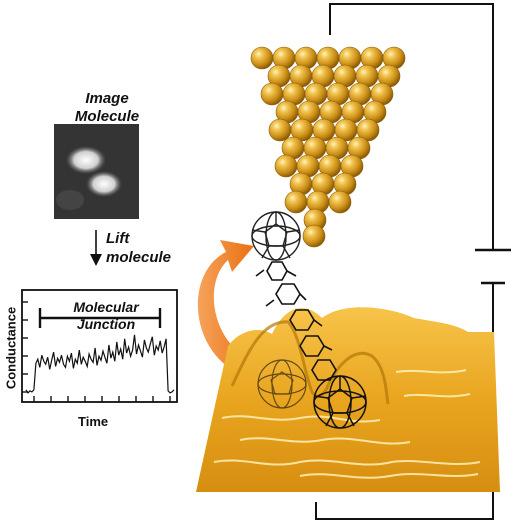 This screenshot has width=517, height=522. What do you see at coordinates (282, 384) in the screenshot?
I see `buckyball-surface-left` at bounding box center [282, 384].